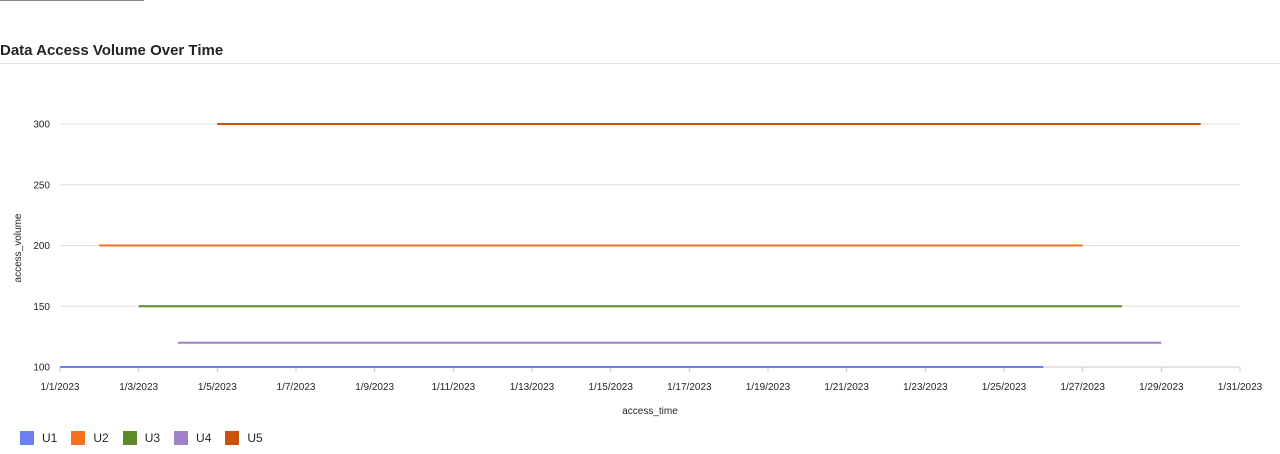  I want to click on x-tick-label: 1/5/2023, so click(217, 387).